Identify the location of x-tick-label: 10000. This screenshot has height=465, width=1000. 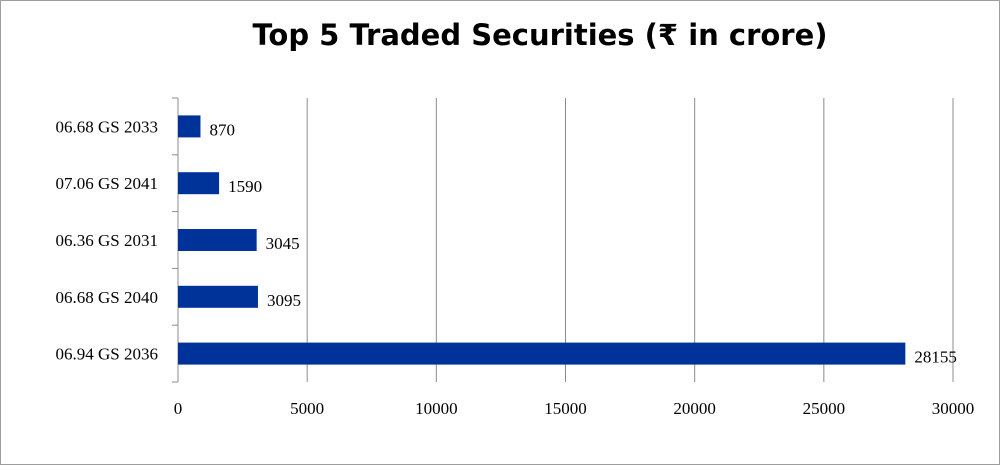
(436, 408).